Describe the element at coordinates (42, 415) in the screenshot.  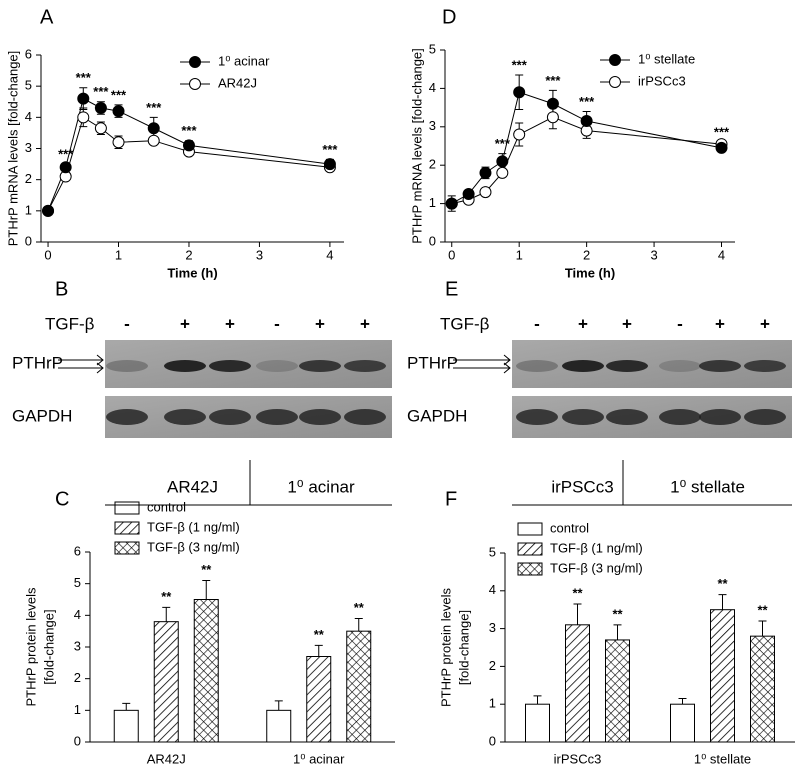
I see `row-label: GAPDH` at that location.